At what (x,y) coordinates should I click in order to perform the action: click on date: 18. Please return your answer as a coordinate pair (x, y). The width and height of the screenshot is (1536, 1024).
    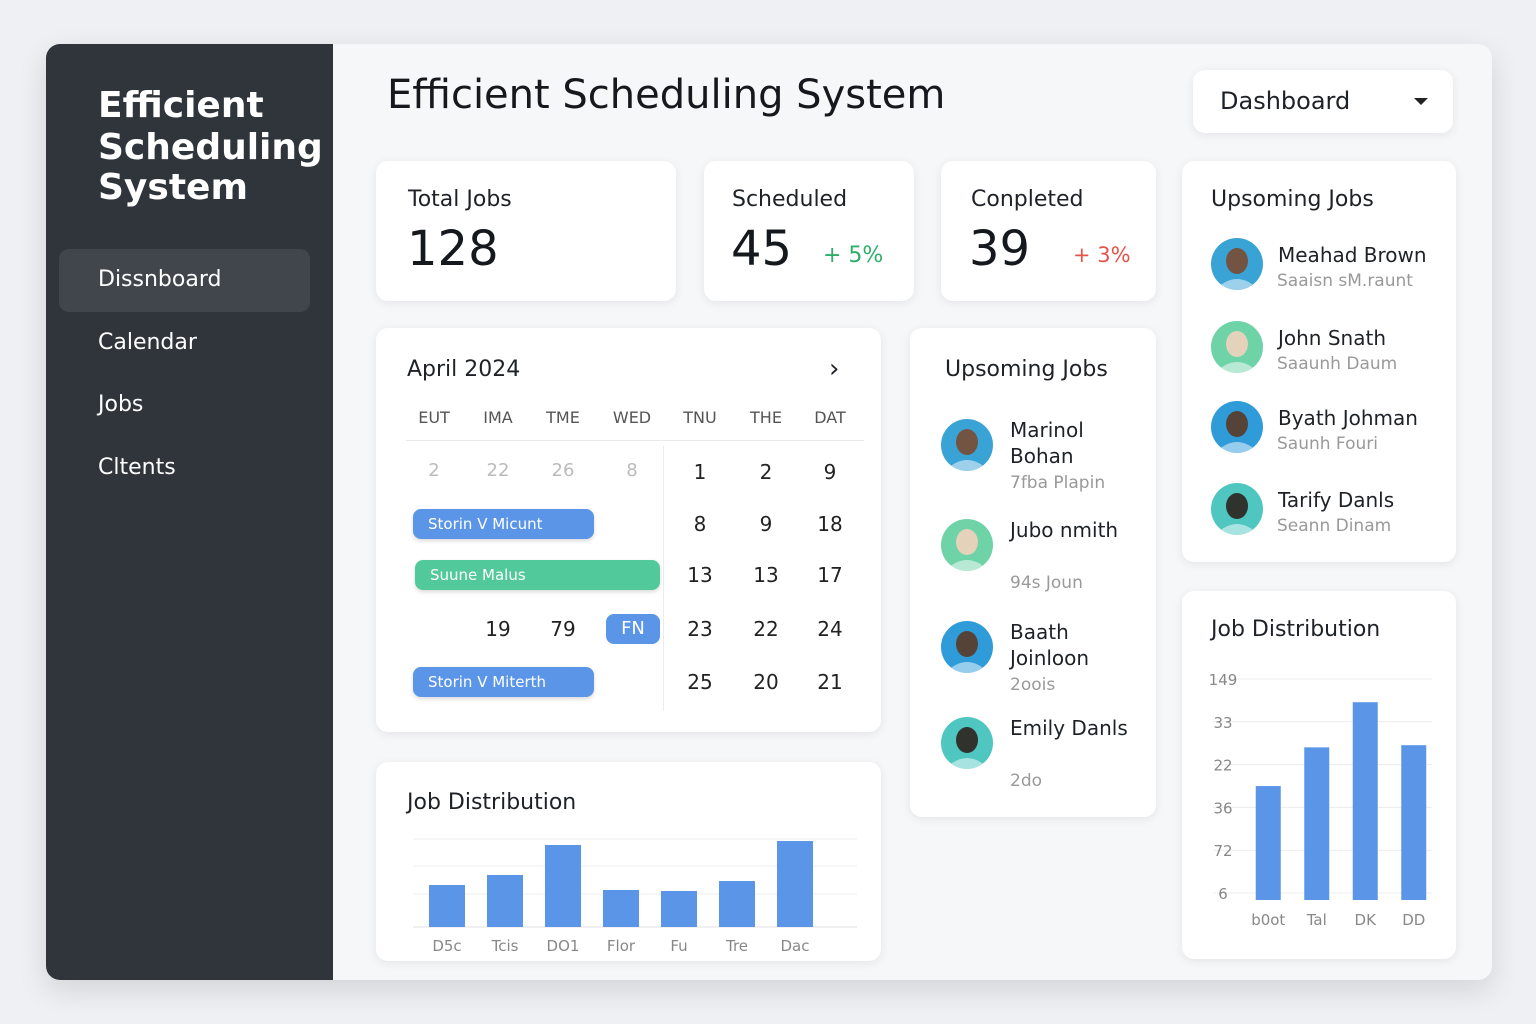
    Looking at the image, I should click on (830, 524).